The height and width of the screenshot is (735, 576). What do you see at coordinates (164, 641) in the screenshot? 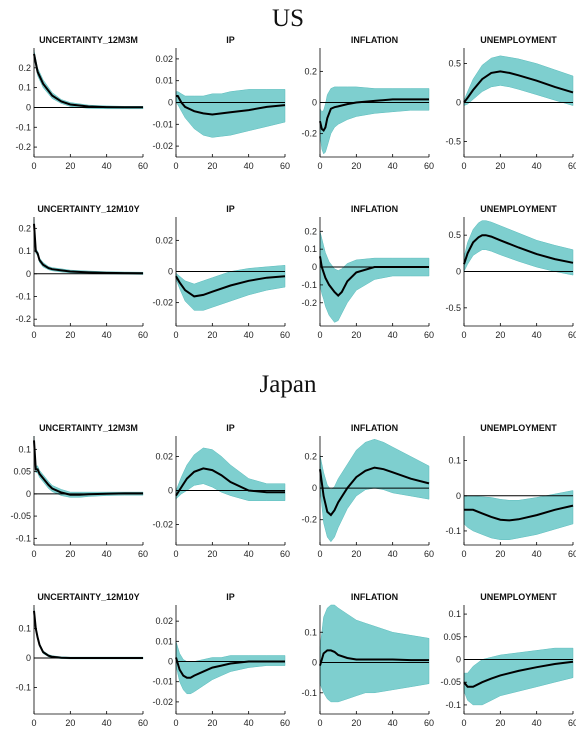
I see `y-tick-label: 0.01` at bounding box center [164, 641].